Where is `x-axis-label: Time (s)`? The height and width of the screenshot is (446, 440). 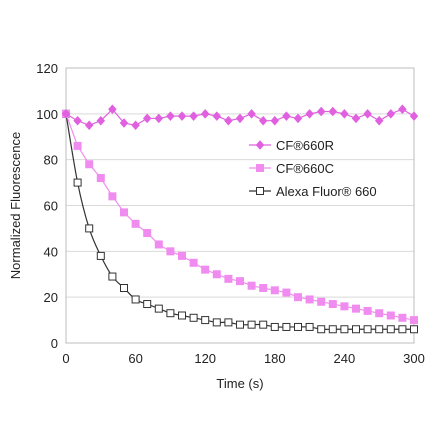 x-axis-label: Time (s) is located at coordinates (239, 383).